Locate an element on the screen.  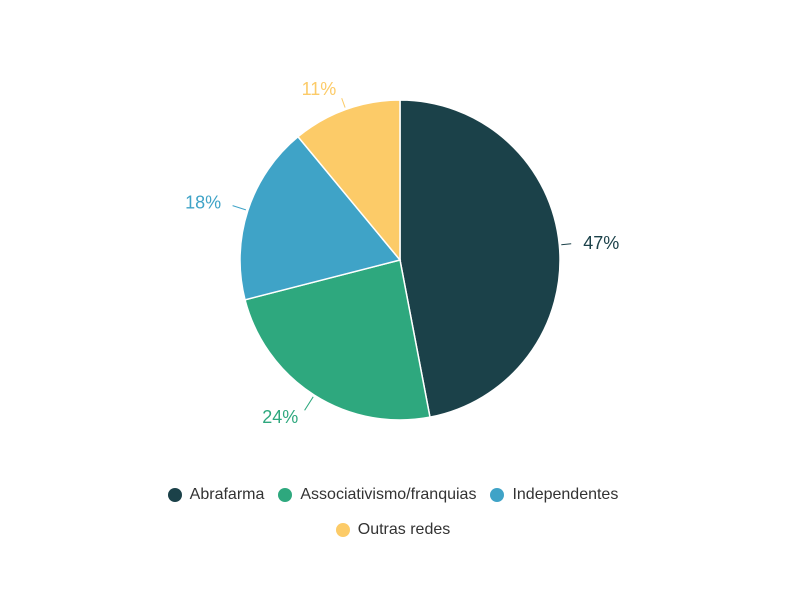
legend-label: Outras redes is located at coordinates (404, 529).